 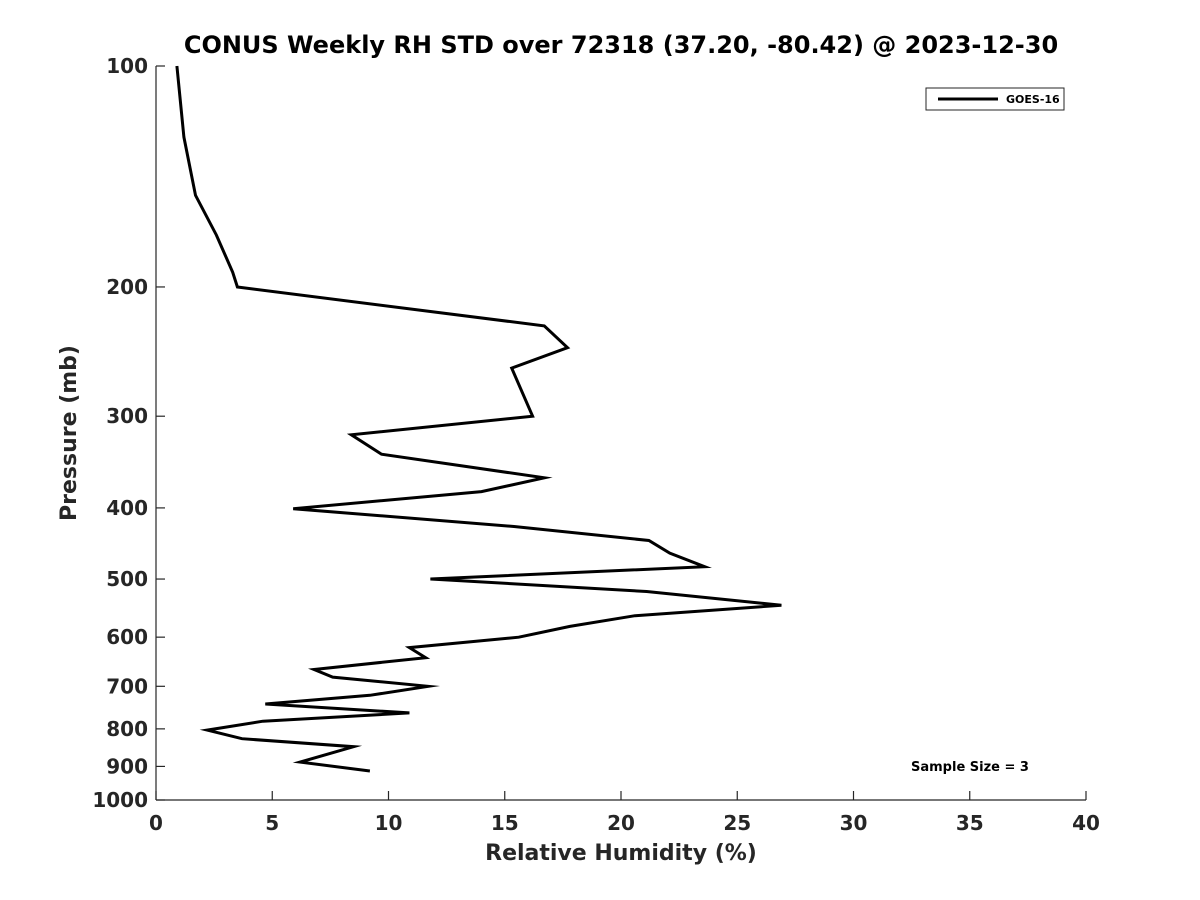 What do you see at coordinates (127, 287) in the screenshot?
I see `y-tick-label: 200` at bounding box center [127, 287].